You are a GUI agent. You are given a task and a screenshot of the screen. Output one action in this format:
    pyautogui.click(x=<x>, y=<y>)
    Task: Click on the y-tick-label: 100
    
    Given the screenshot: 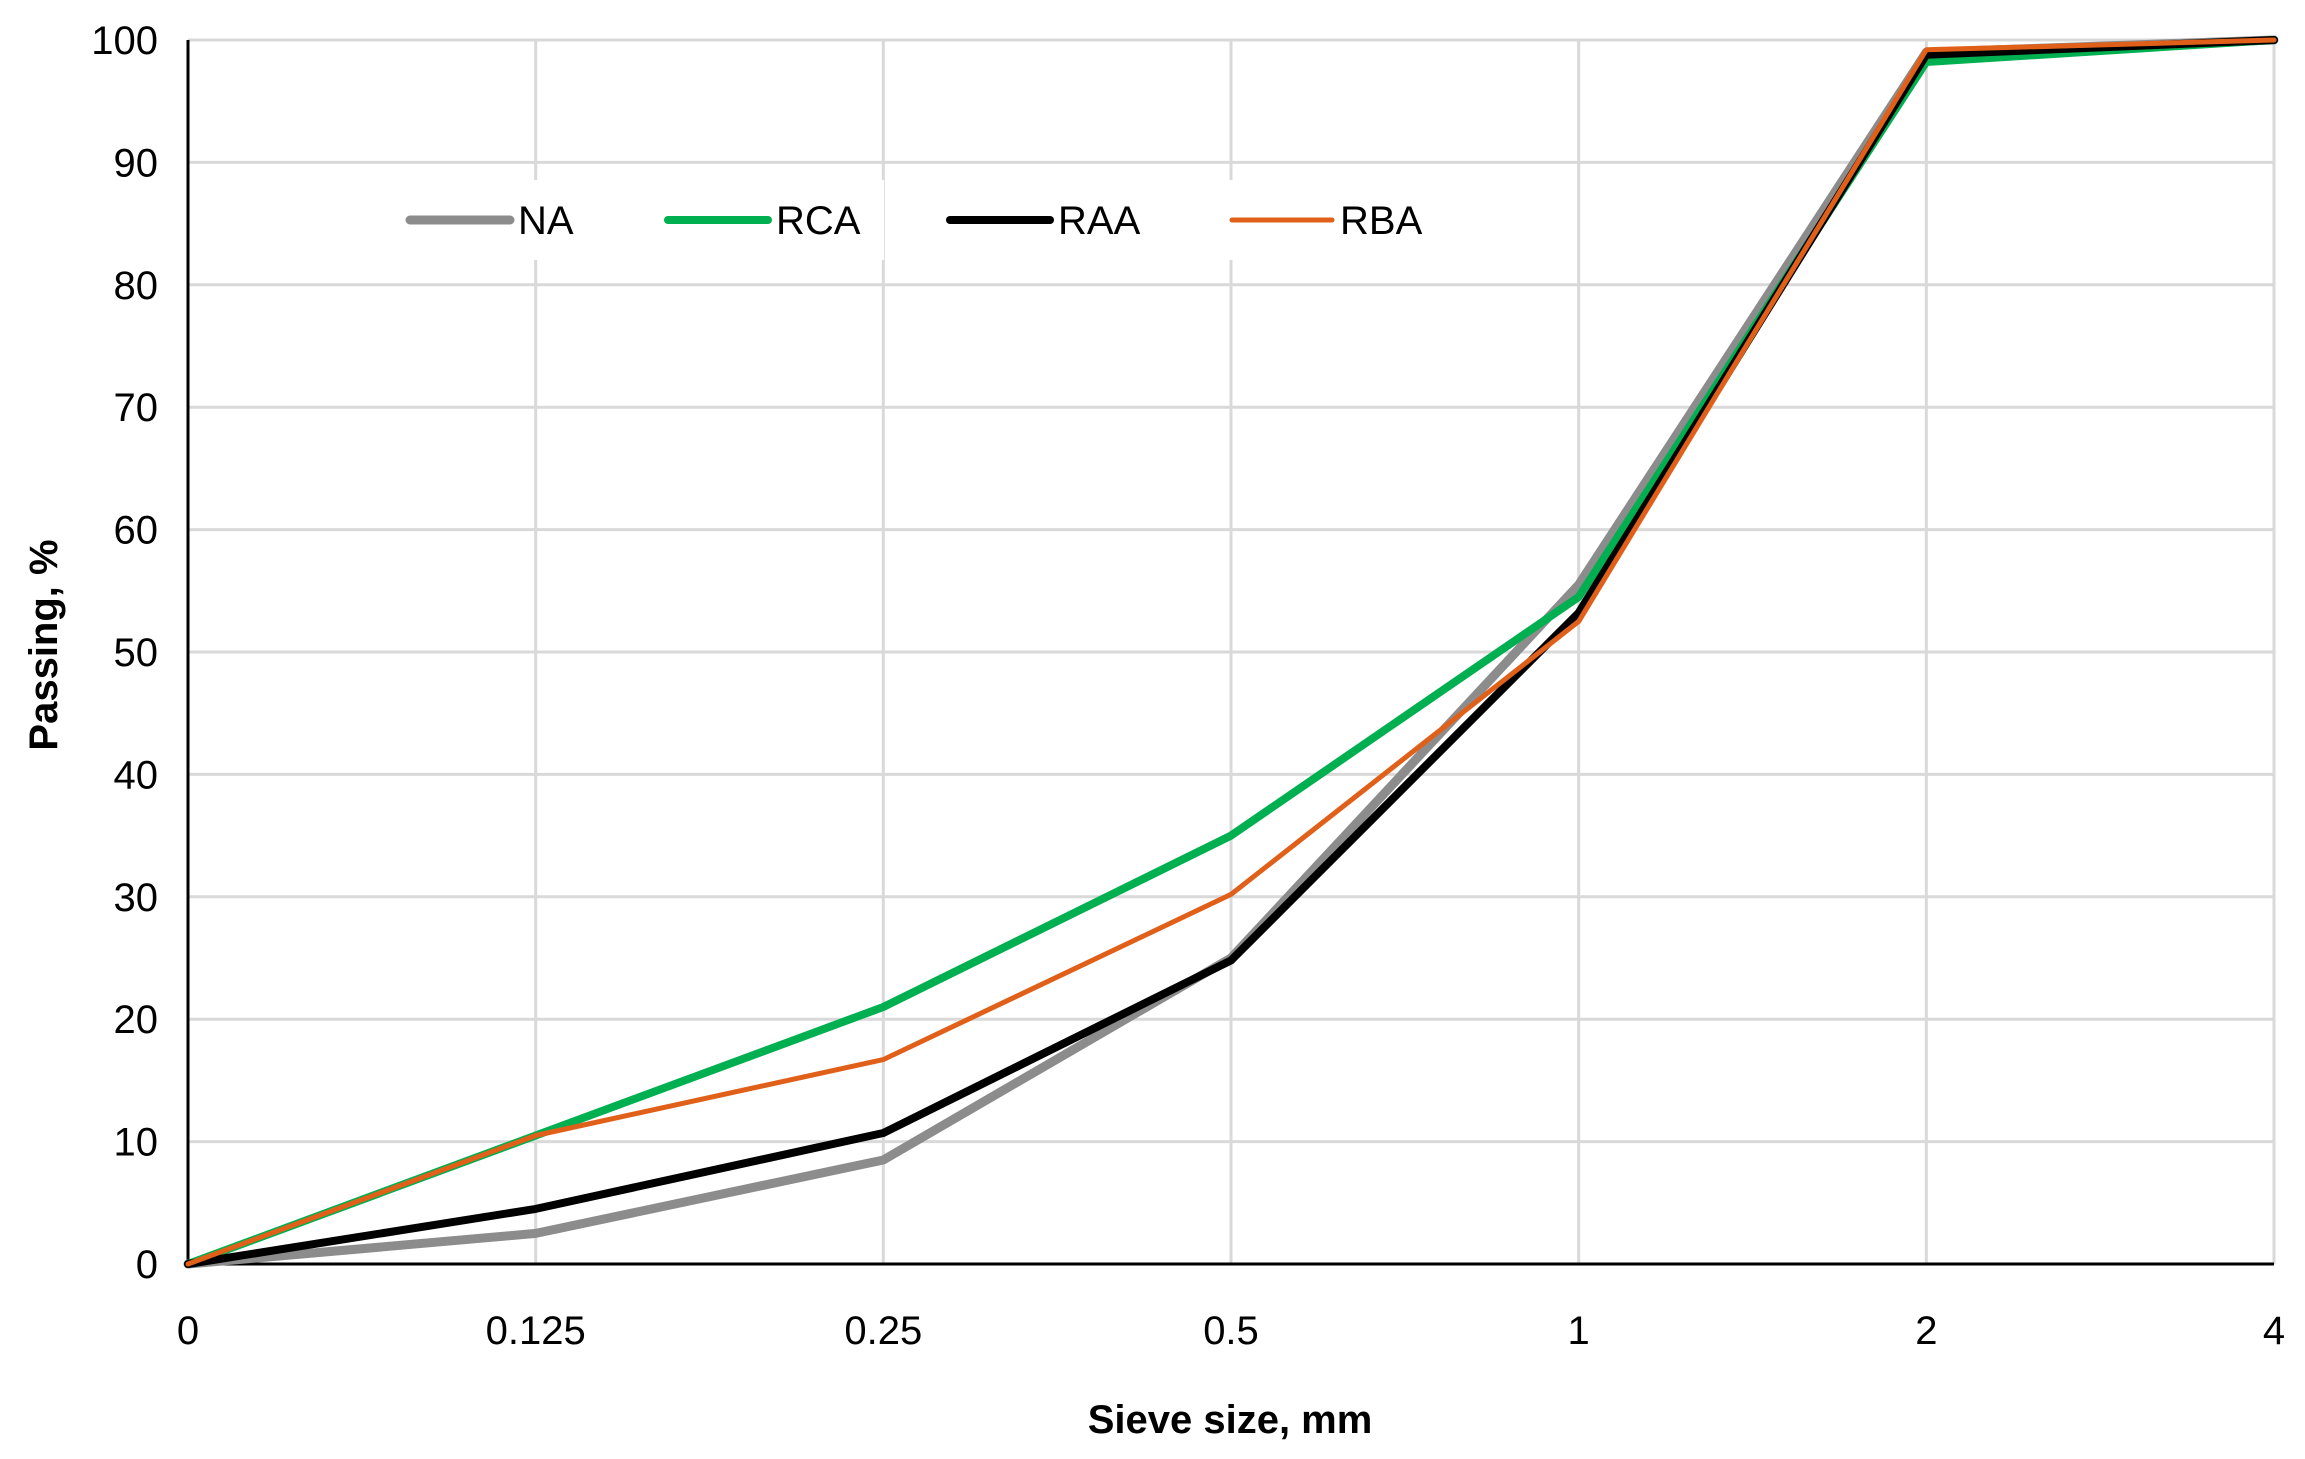 What is the action you would take?
    pyautogui.click(x=124, y=41)
    